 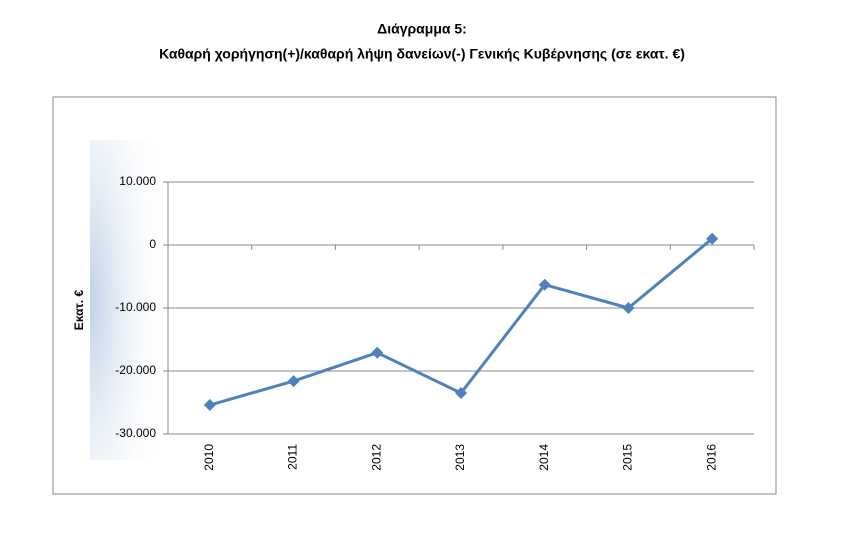 What do you see at coordinates (422, 29) in the screenshot?
I see `chart-title: Διάγραμμα 5:` at bounding box center [422, 29].